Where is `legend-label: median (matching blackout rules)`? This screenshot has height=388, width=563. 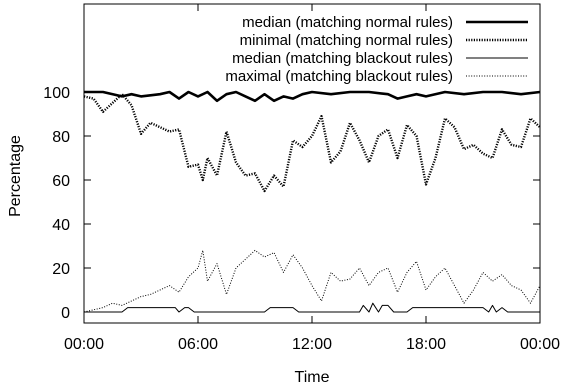
legend-label: median (matching blackout rules) is located at coordinates (342, 58).